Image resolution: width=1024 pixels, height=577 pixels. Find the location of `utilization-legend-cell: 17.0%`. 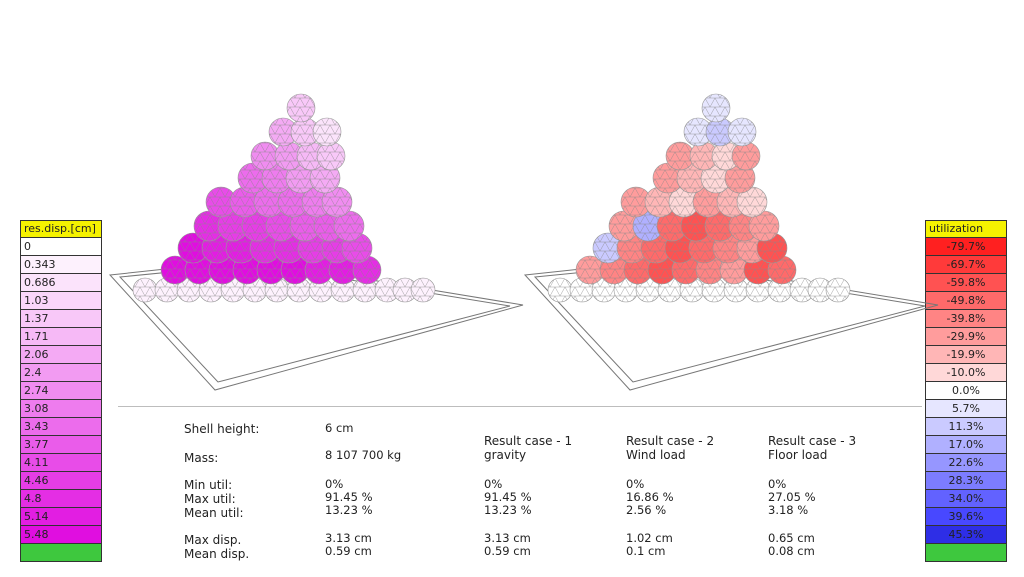

utilization-legend-cell: 17.0% is located at coordinates (966, 445).